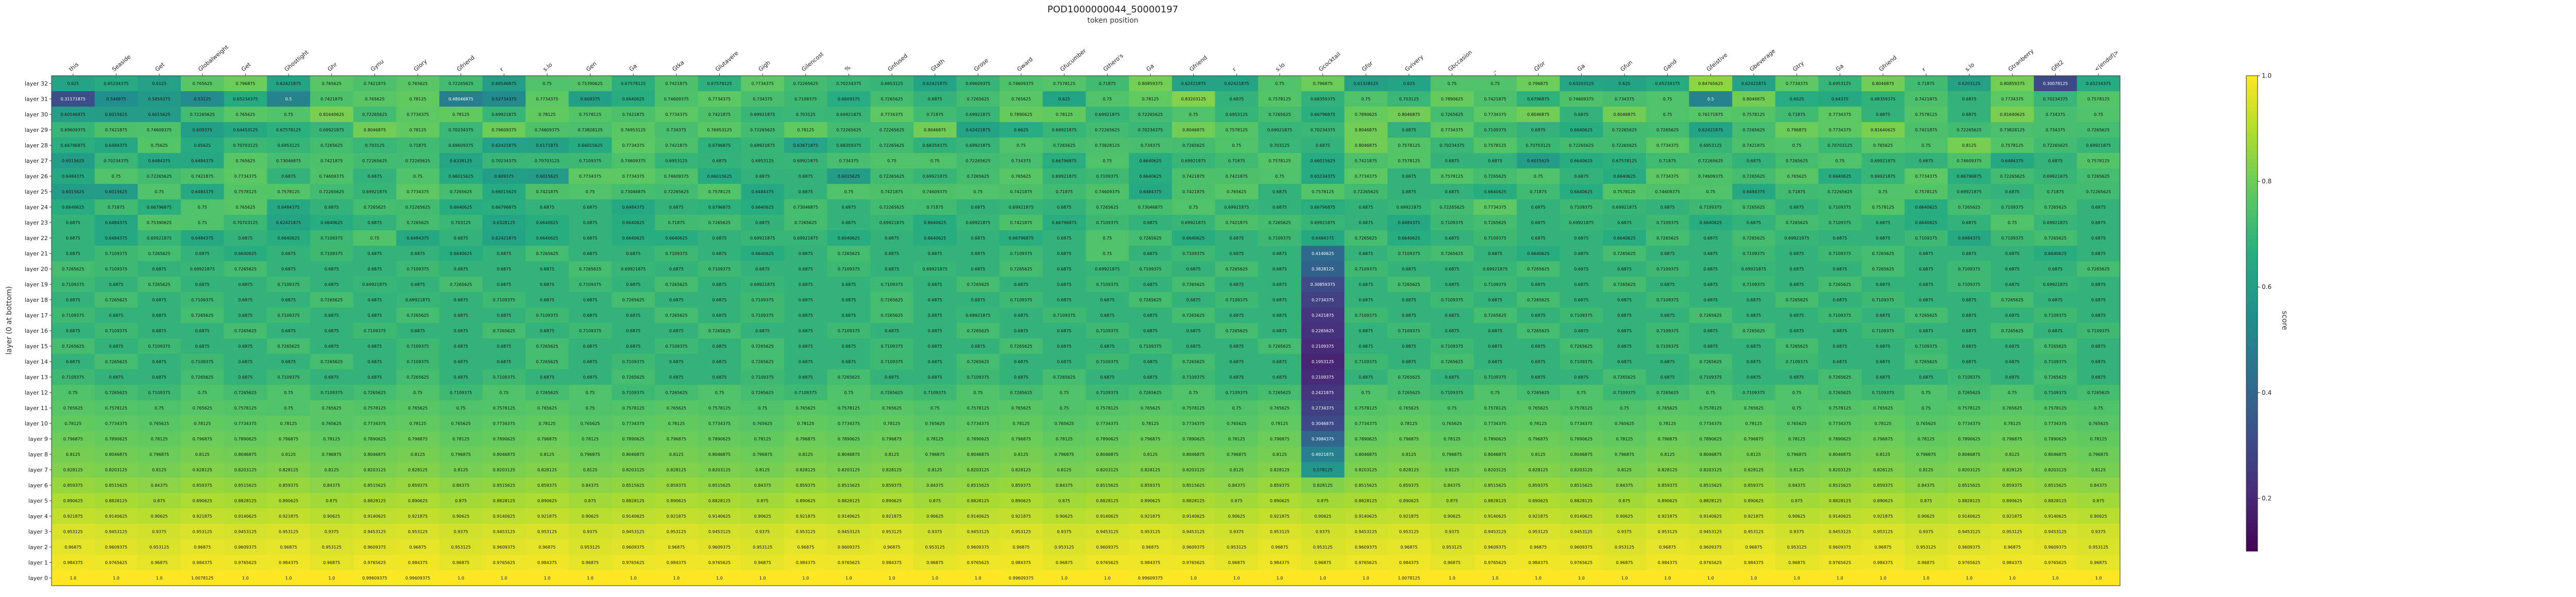 Image resolution: width=2576 pixels, height=597 pixels. What do you see at coordinates (1754, 485) in the screenshot?
I see `cell-value-label: 0.859375` at bounding box center [1754, 485].